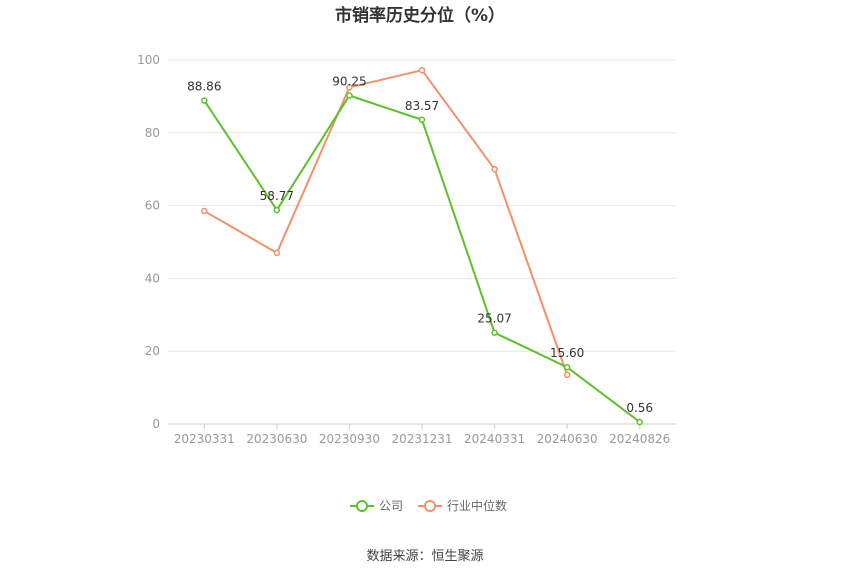 This screenshot has width=850, height=575. What do you see at coordinates (152, 133) in the screenshot?
I see `y-tick-label: 80` at bounding box center [152, 133].